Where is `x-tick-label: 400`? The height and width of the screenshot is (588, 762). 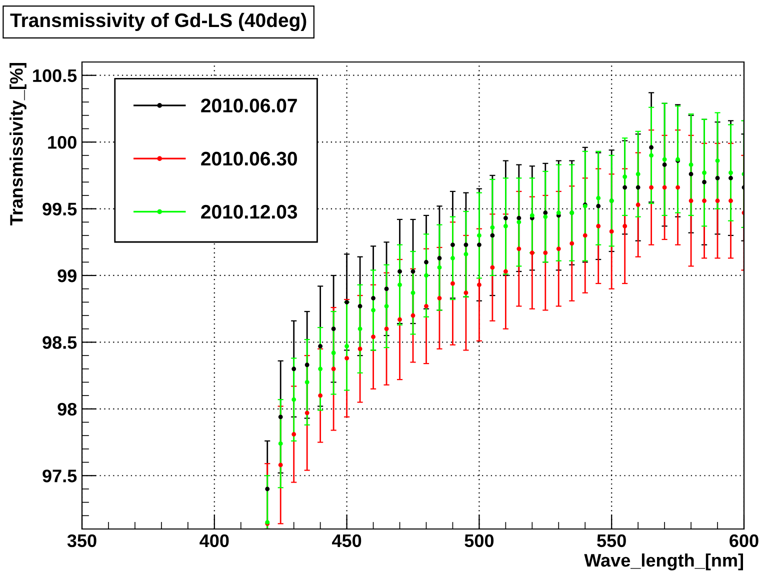 x-tick-label: 400 is located at coordinates (214, 541).